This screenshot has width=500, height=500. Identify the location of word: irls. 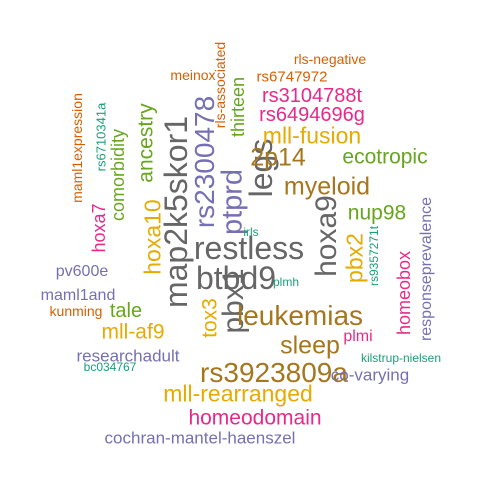
(251, 232).